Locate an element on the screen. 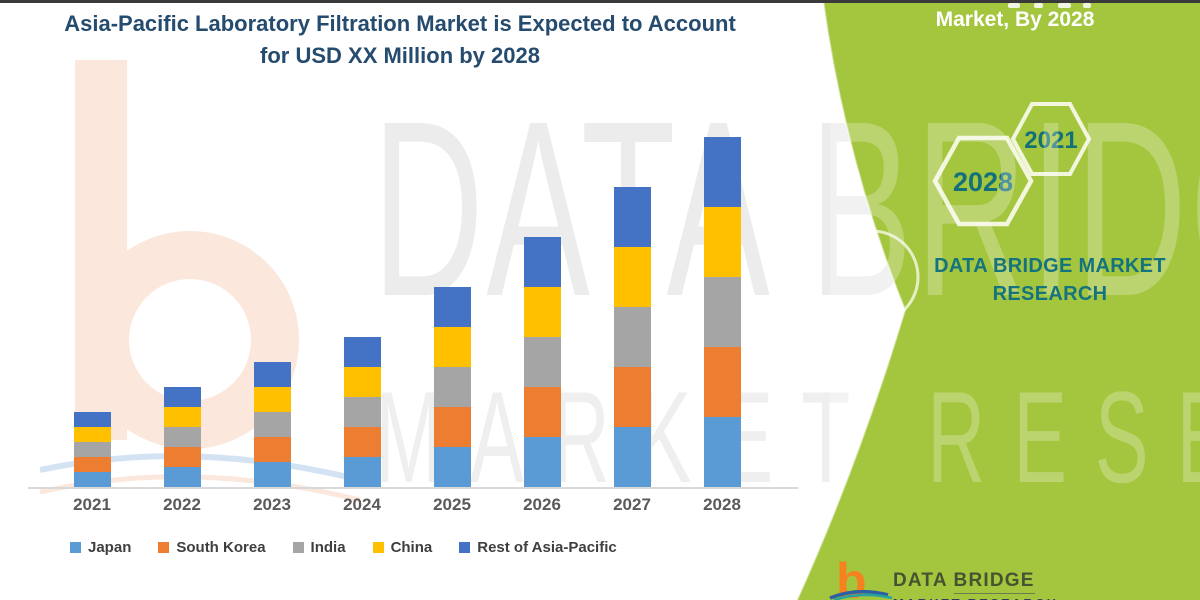  x-axis-label: 2026 is located at coordinates (542, 504).